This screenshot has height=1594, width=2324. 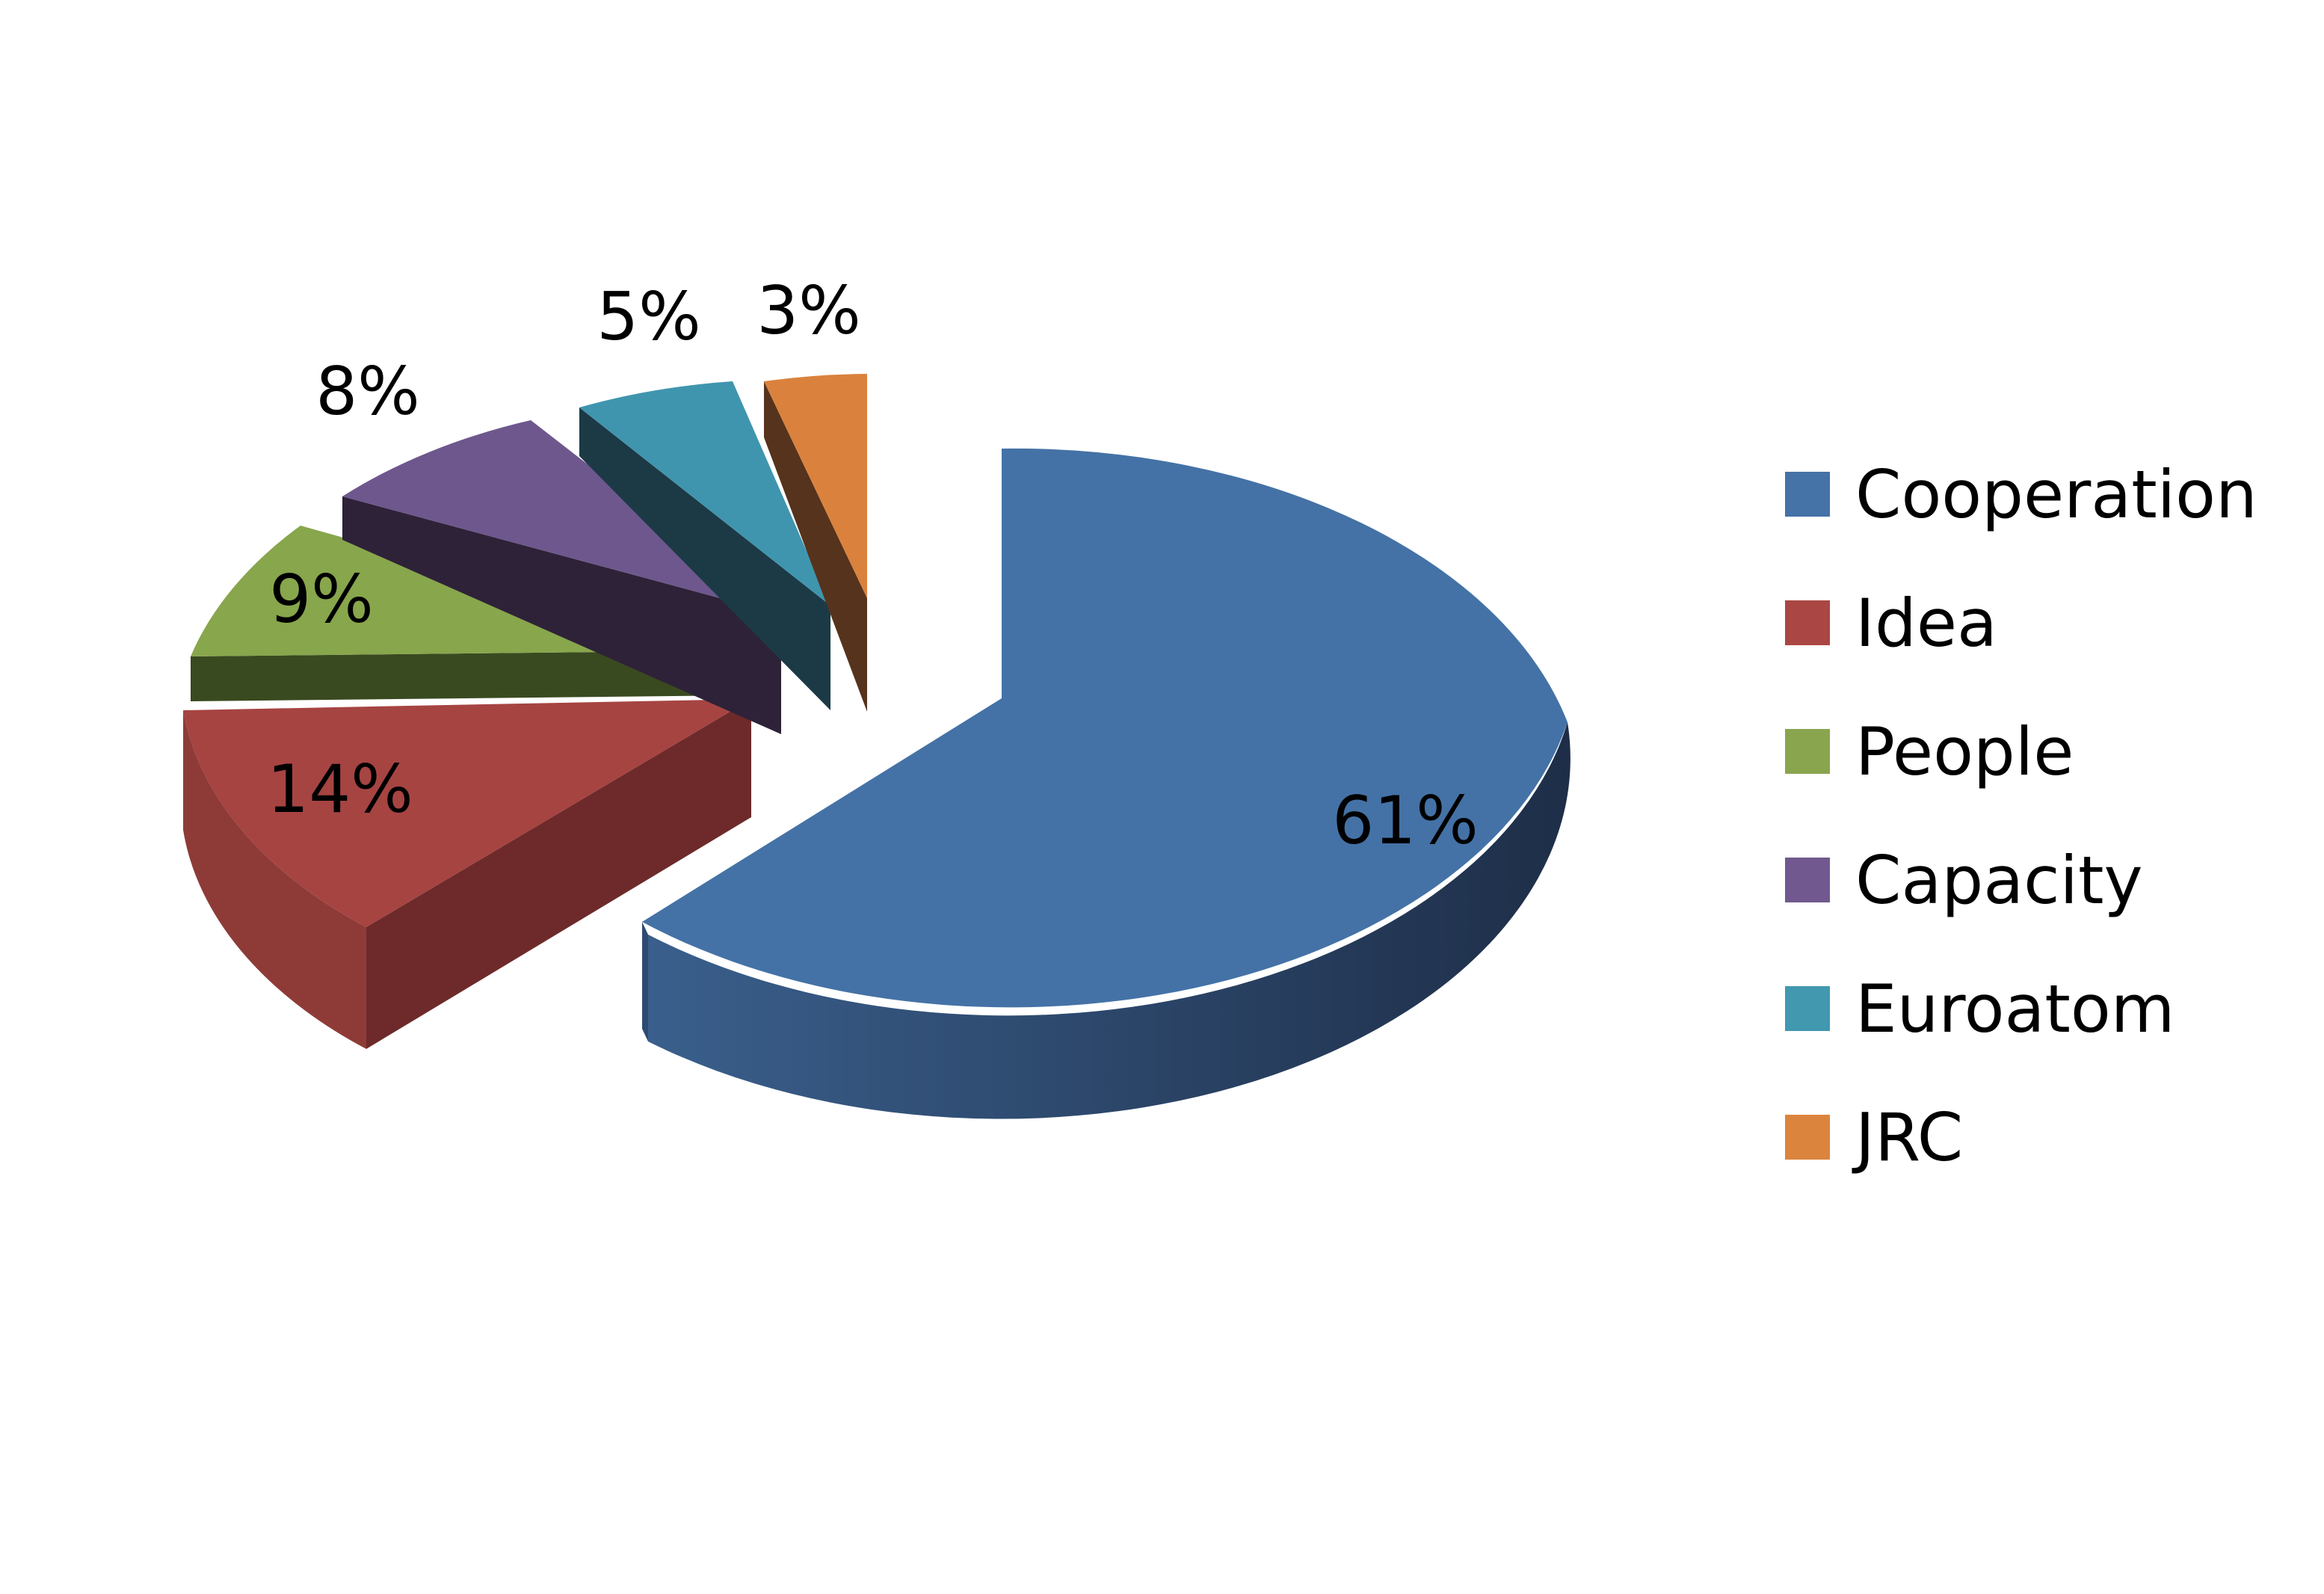 What do you see at coordinates (322, 599) in the screenshot?
I see `data-label-people: 9%` at bounding box center [322, 599].